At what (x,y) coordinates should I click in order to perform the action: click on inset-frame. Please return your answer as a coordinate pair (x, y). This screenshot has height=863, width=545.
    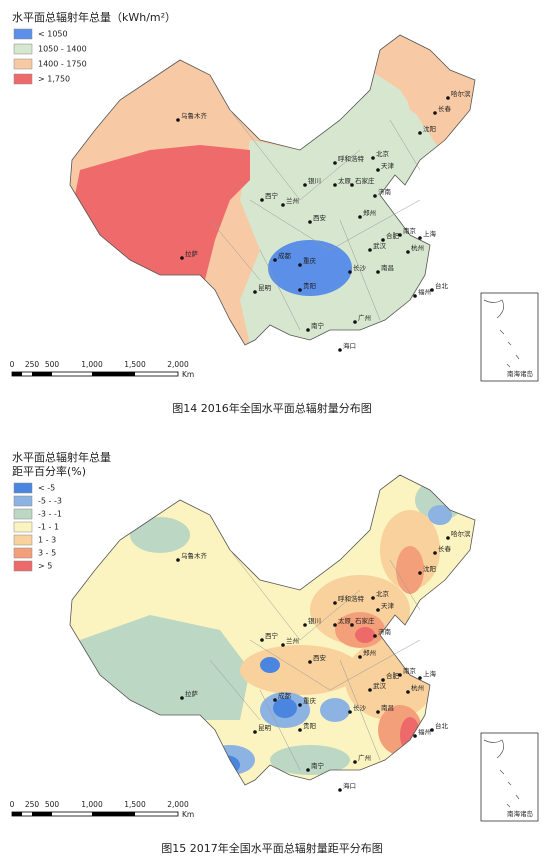
    Looking at the image, I should click on (509, 777).